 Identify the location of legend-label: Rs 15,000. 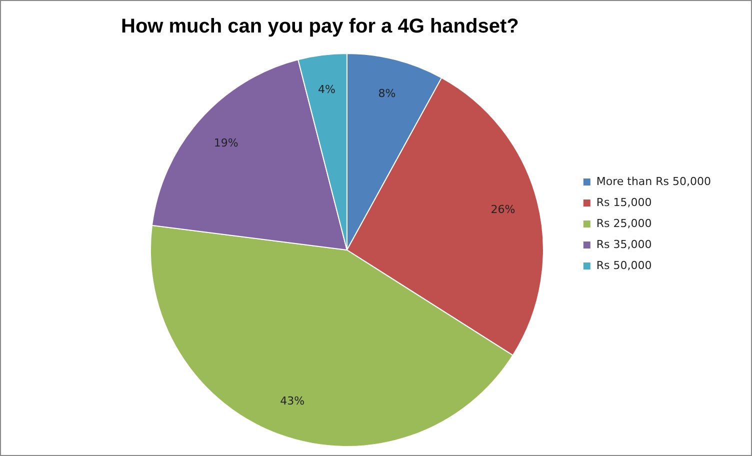
(624, 202).